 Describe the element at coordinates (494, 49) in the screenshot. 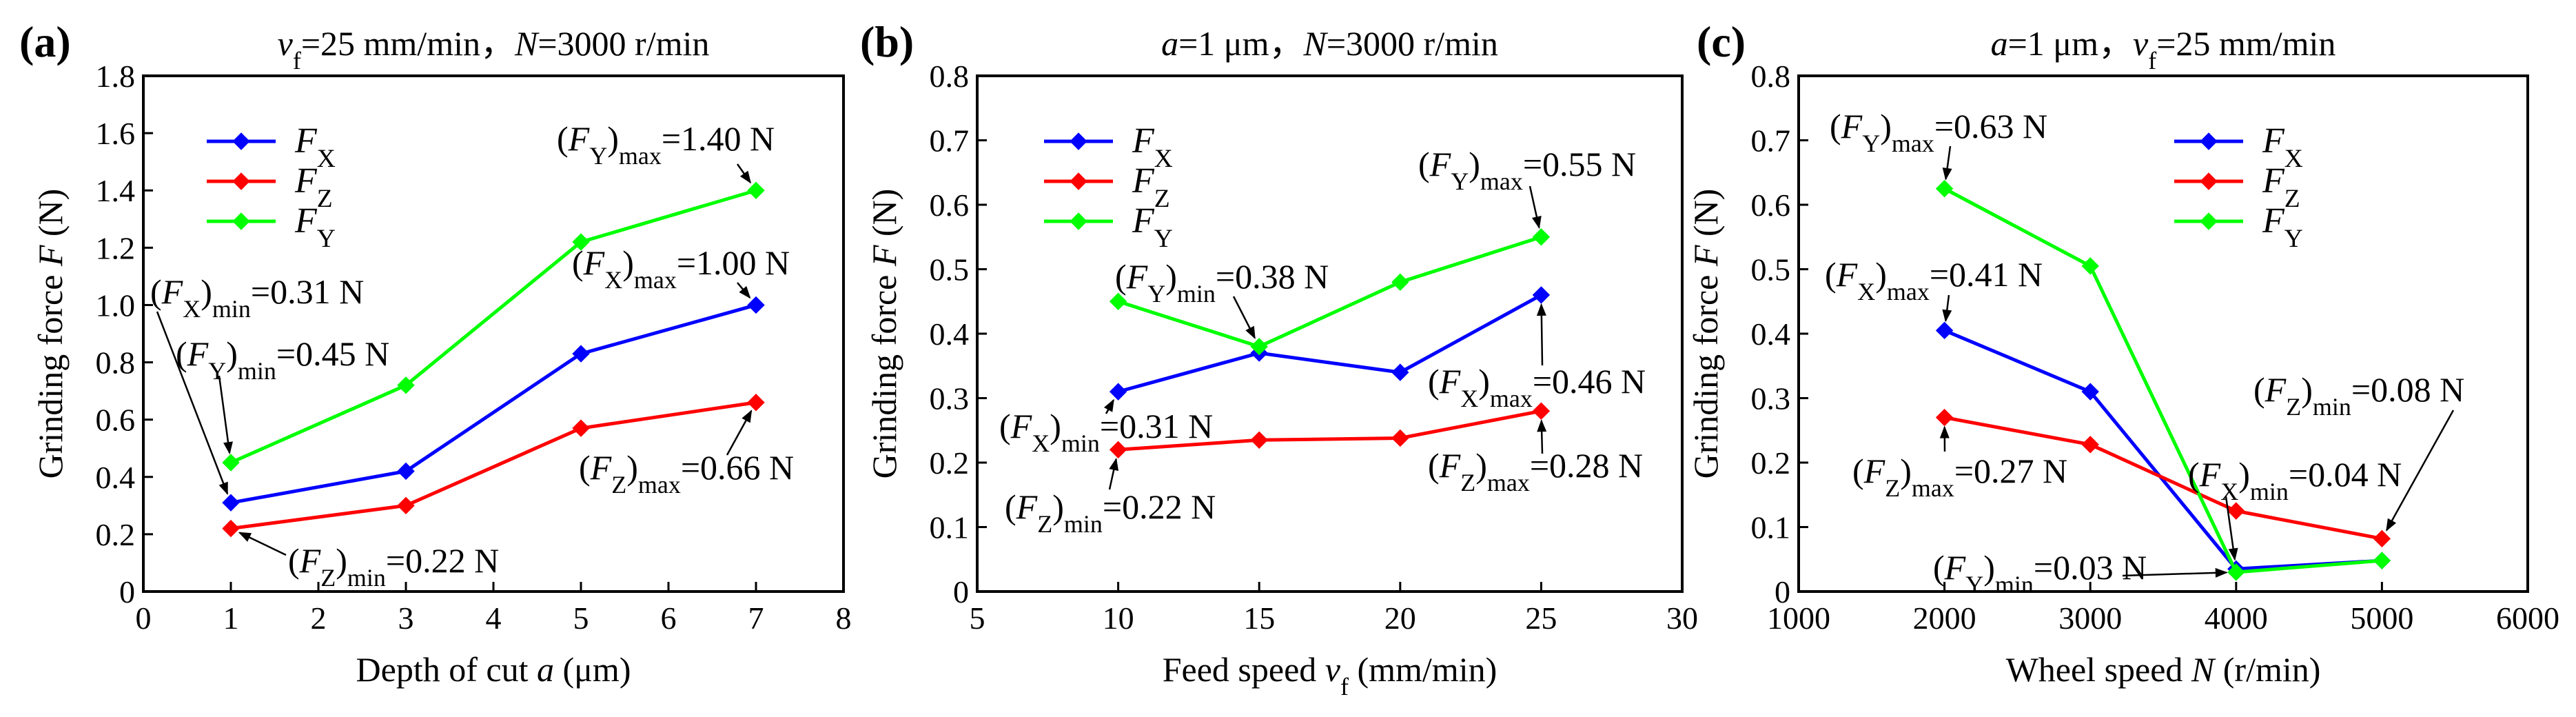

I see `chart-title: vf=25 mm/min，N=3000 r/min` at that location.